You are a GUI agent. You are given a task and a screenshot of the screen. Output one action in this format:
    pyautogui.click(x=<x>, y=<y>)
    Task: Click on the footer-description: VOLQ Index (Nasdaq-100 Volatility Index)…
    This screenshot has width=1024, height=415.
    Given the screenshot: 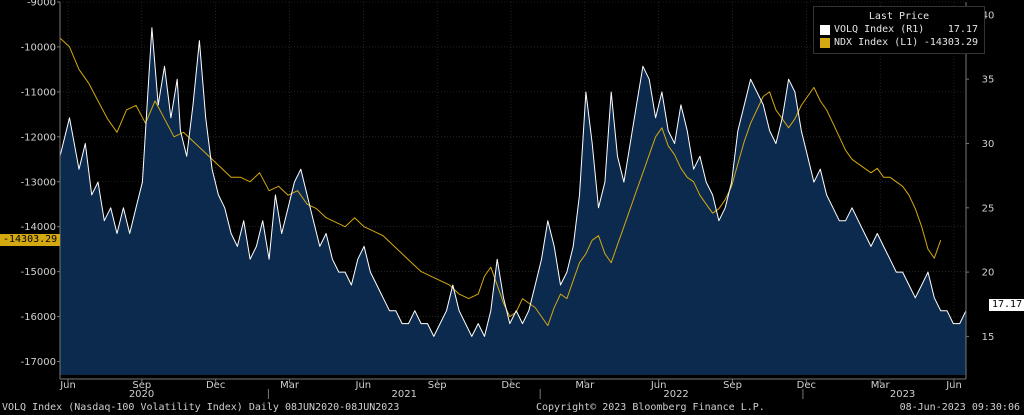 What is the action you would take?
    pyautogui.click(x=201, y=407)
    